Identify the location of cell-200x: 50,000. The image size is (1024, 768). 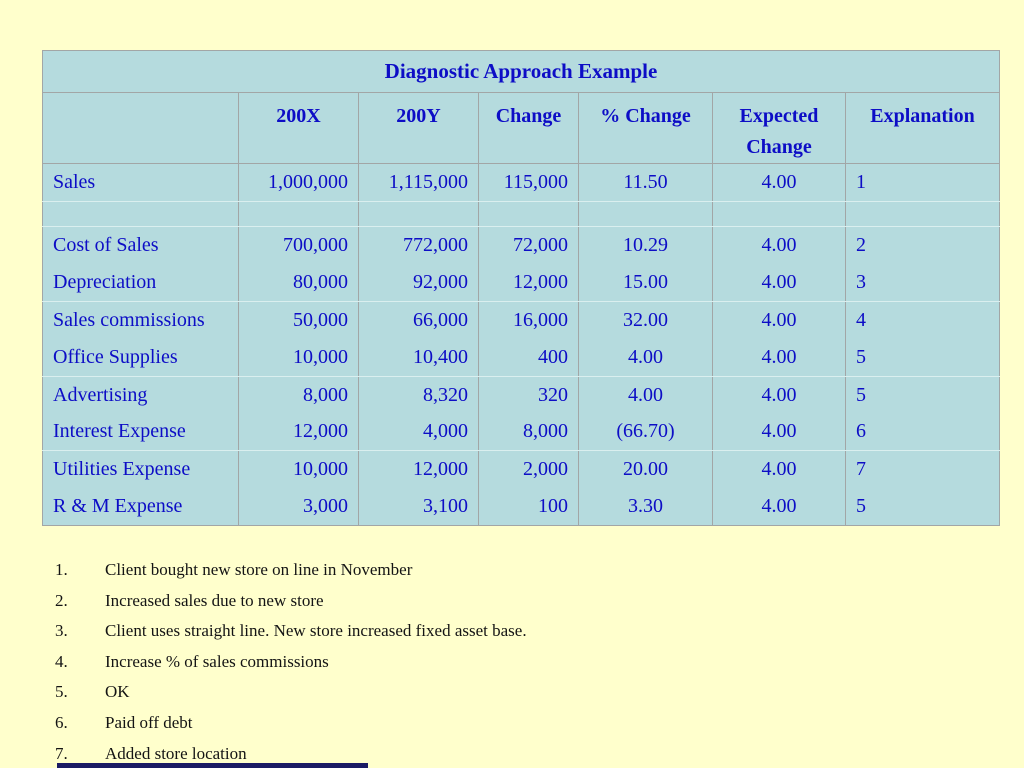
(298, 320).